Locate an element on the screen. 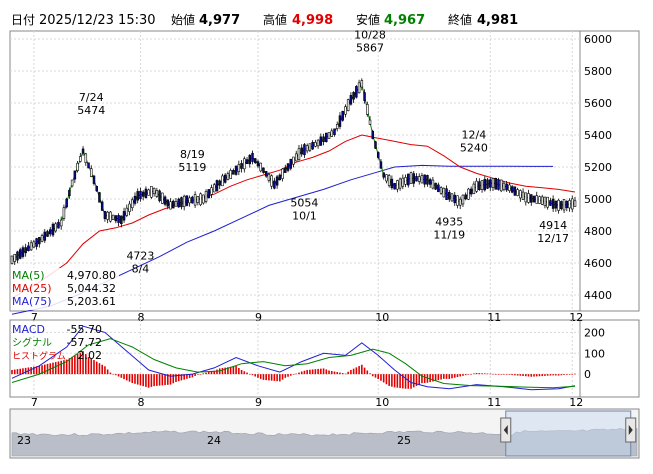  macd-grid is located at coordinates (295, 358).